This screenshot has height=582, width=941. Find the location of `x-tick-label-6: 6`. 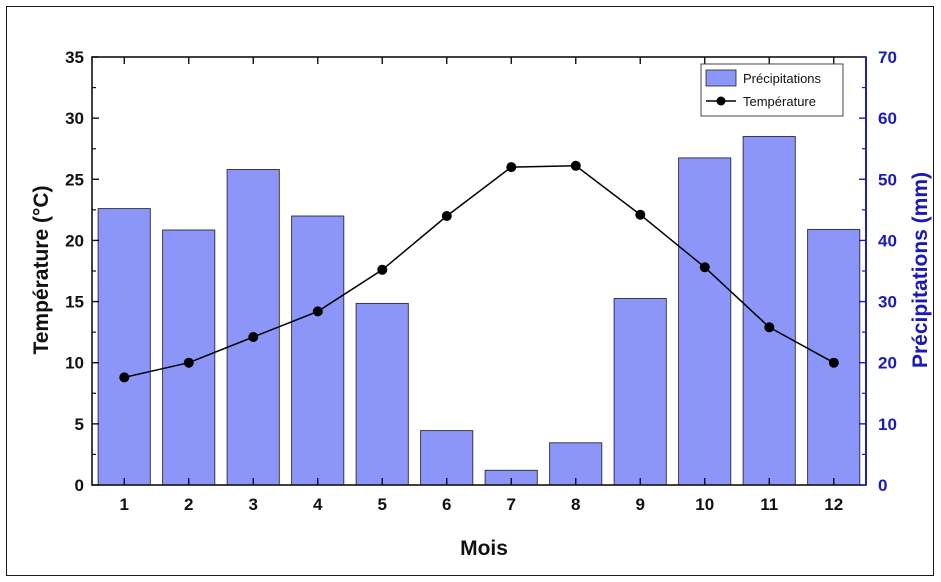

x-tick-label-6: 6 is located at coordinates (446, 504).